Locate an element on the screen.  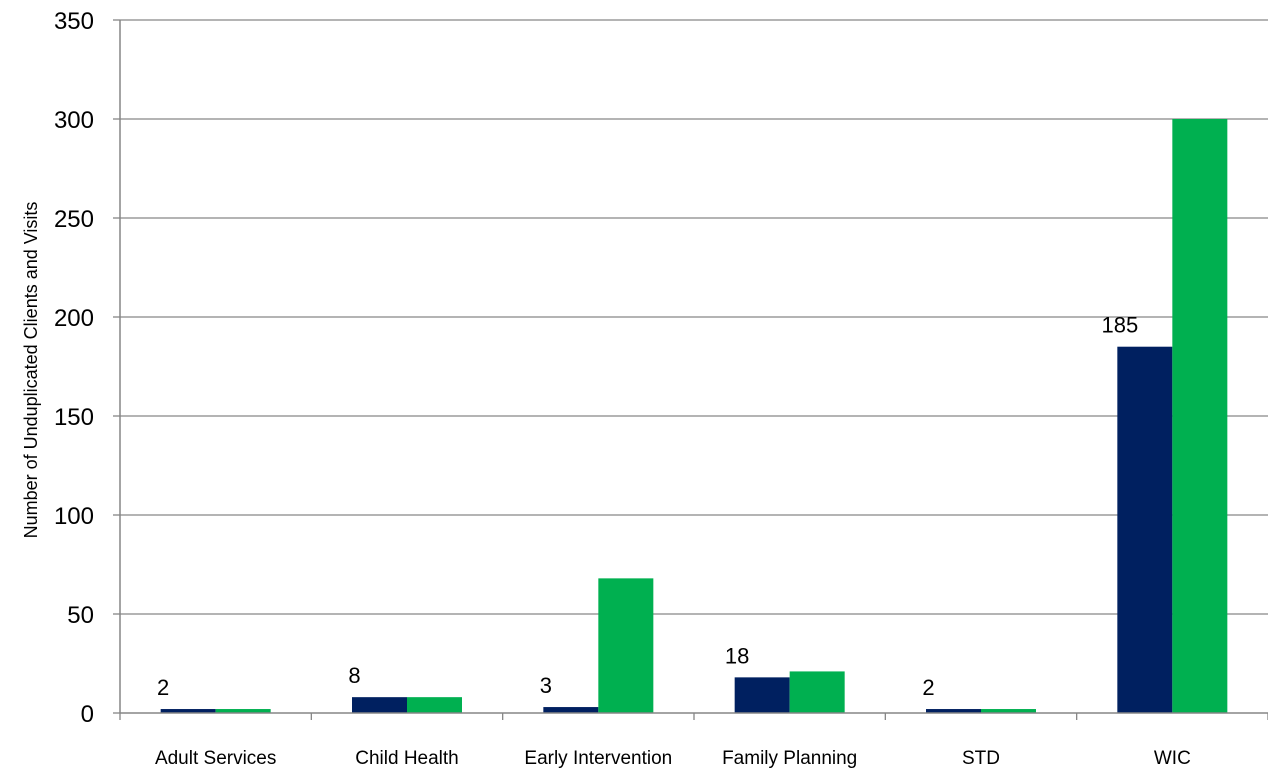
x-tick-label: Early Intervention is located at coordinates (598, 758).